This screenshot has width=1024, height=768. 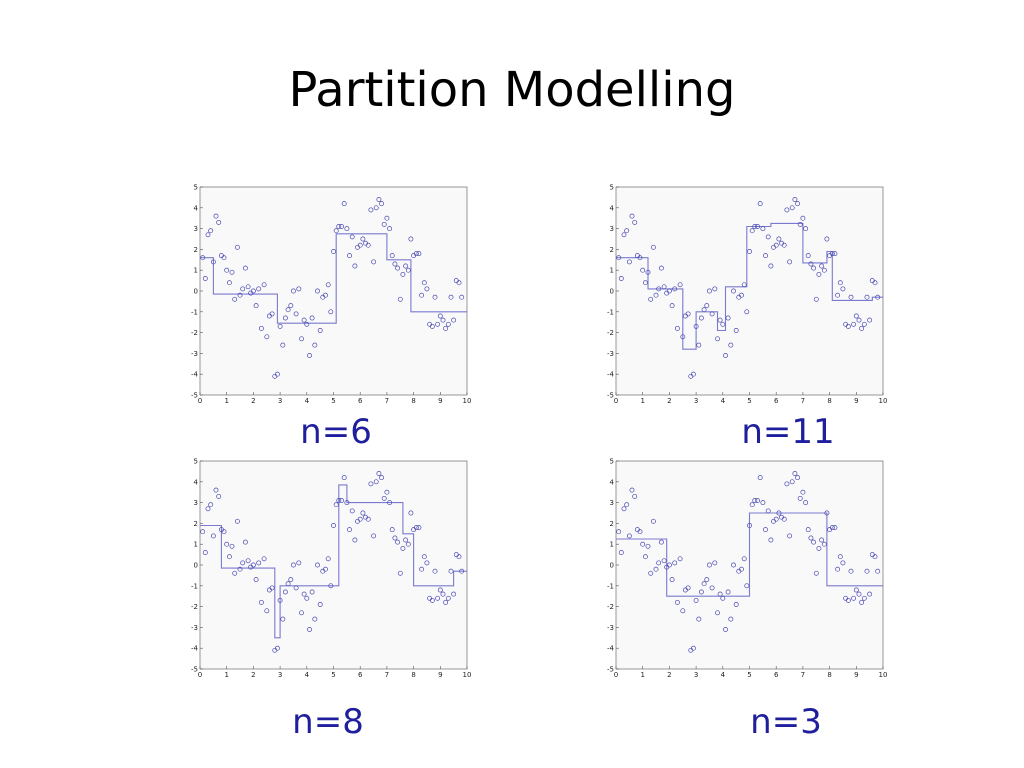 What do you see at coordinates (253, 401) in the screenshot?
I see `x-tick-label: 2` at bounding box center [253, 401].